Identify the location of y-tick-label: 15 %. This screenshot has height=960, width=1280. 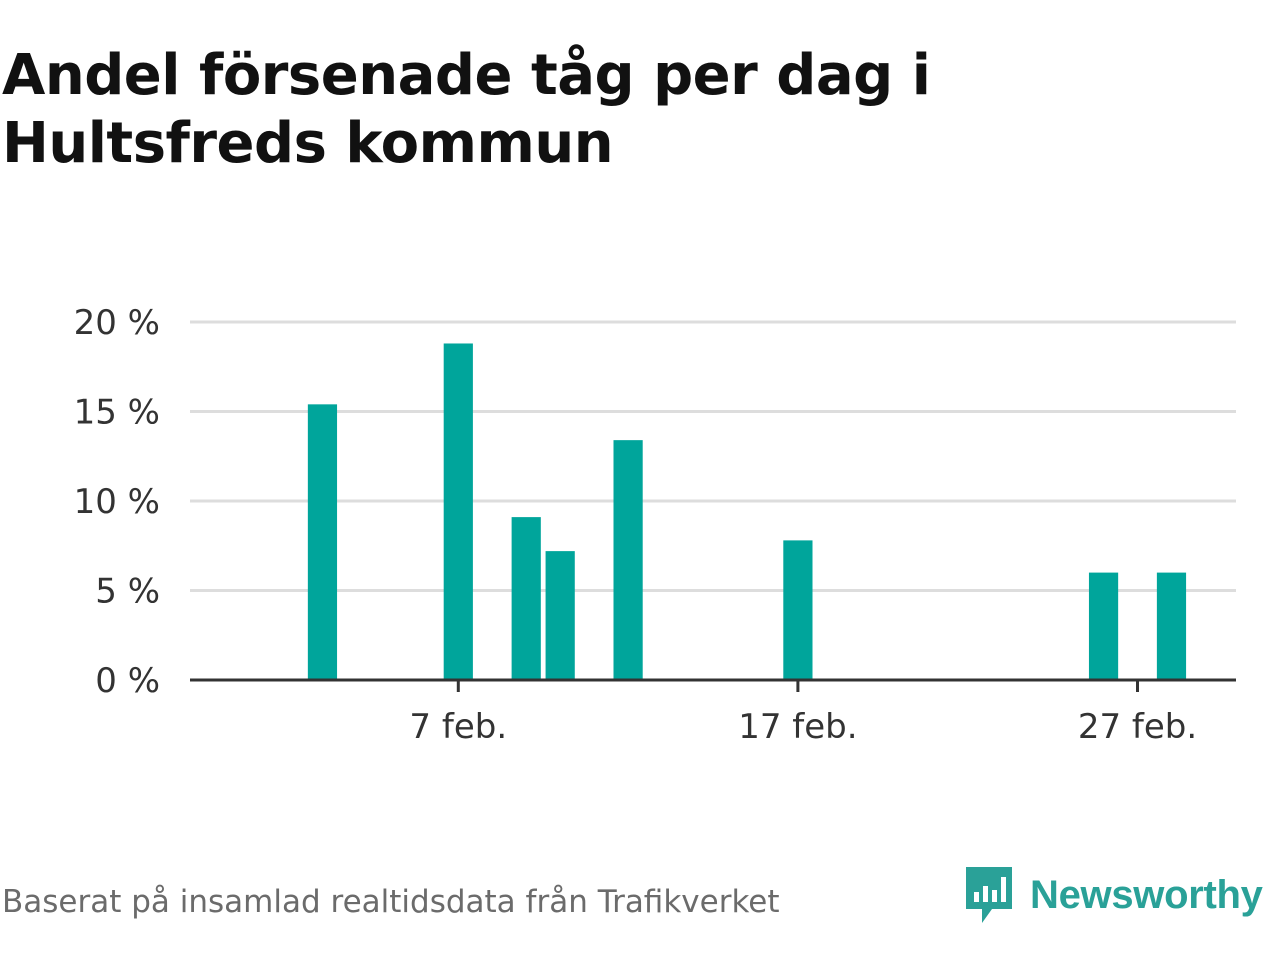
(117, 413).